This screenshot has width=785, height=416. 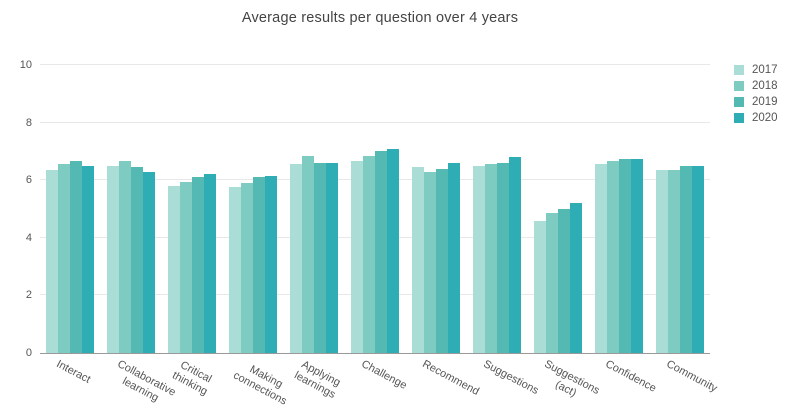 I want to click on x-axis-tick-label: Interact, so click(x=73, y=372).